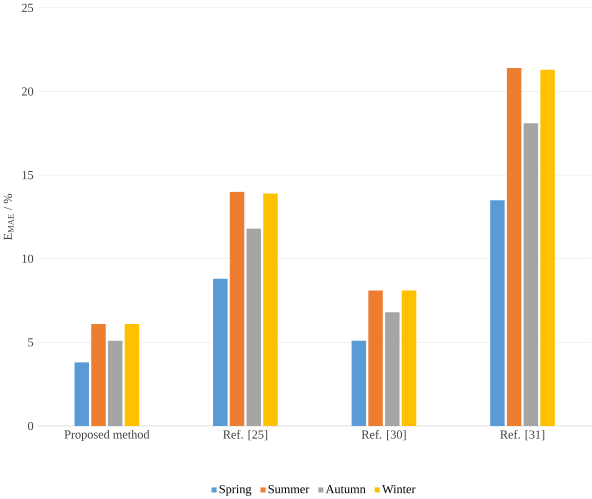 This screenshot has height=499, width=592. Describe the element at coordinates (9, 217) in the screenshot. I see `y-axis-title: E$_{MAE}$ / %` at that location.